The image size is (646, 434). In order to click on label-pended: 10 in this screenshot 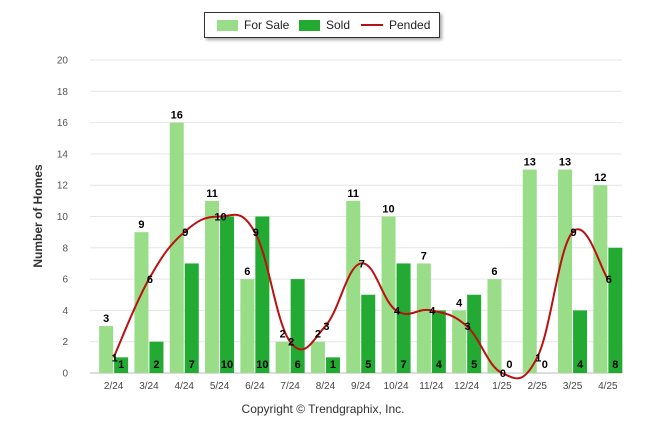, I will do `click(220, 218)`.